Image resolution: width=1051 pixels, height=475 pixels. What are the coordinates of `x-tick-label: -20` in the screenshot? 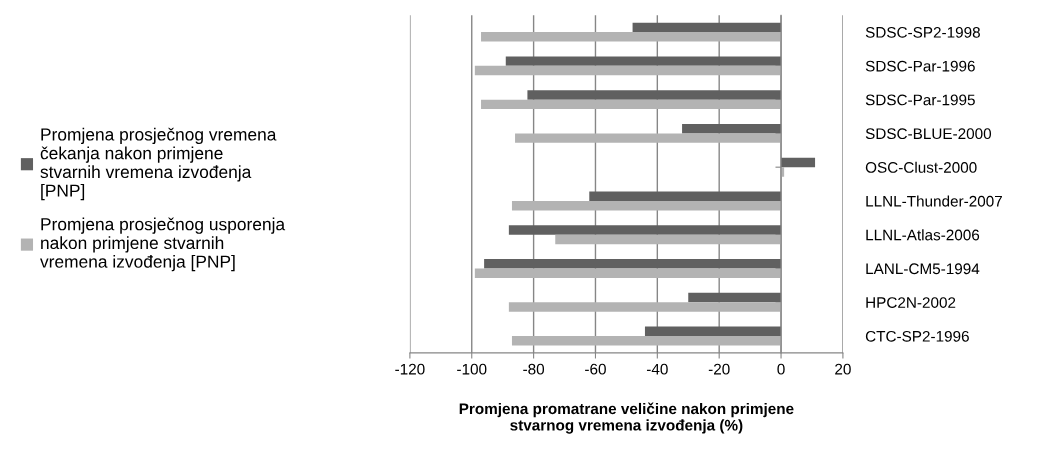 It's located at (719, 369).